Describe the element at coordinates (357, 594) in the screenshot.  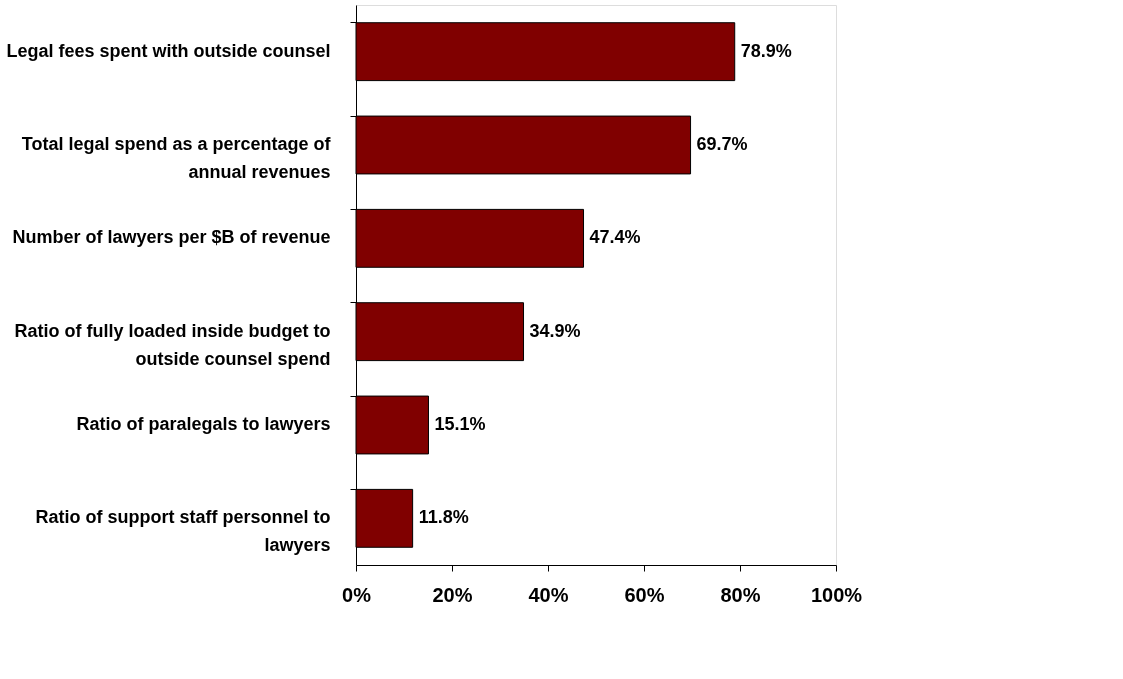
I see `x-tick-label: 0%` at that location.